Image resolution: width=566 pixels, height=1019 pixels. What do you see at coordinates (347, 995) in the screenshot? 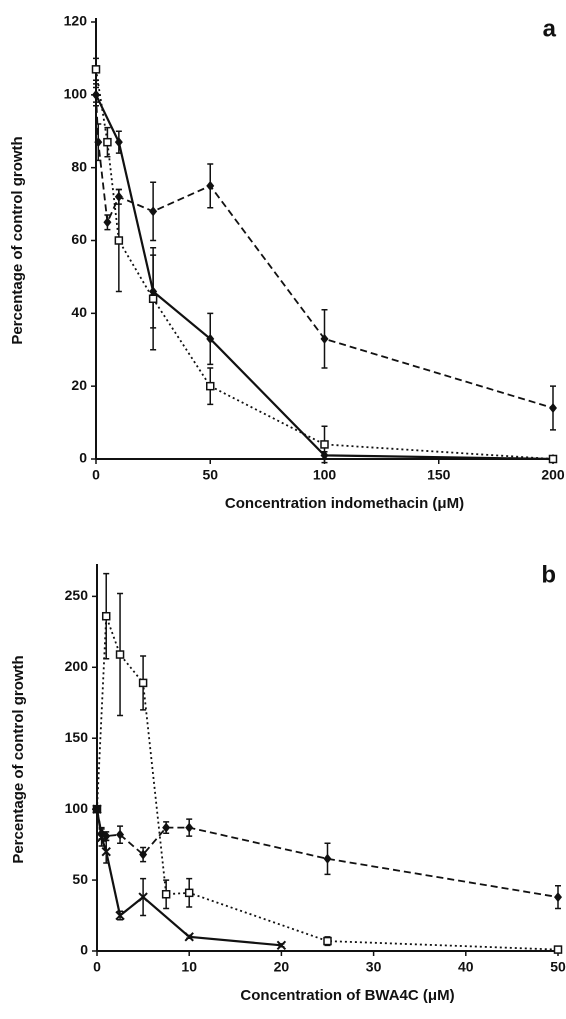
I see `x-axis-title: Concentration of BWA4C (μM)` at bounding box center [347, 995].